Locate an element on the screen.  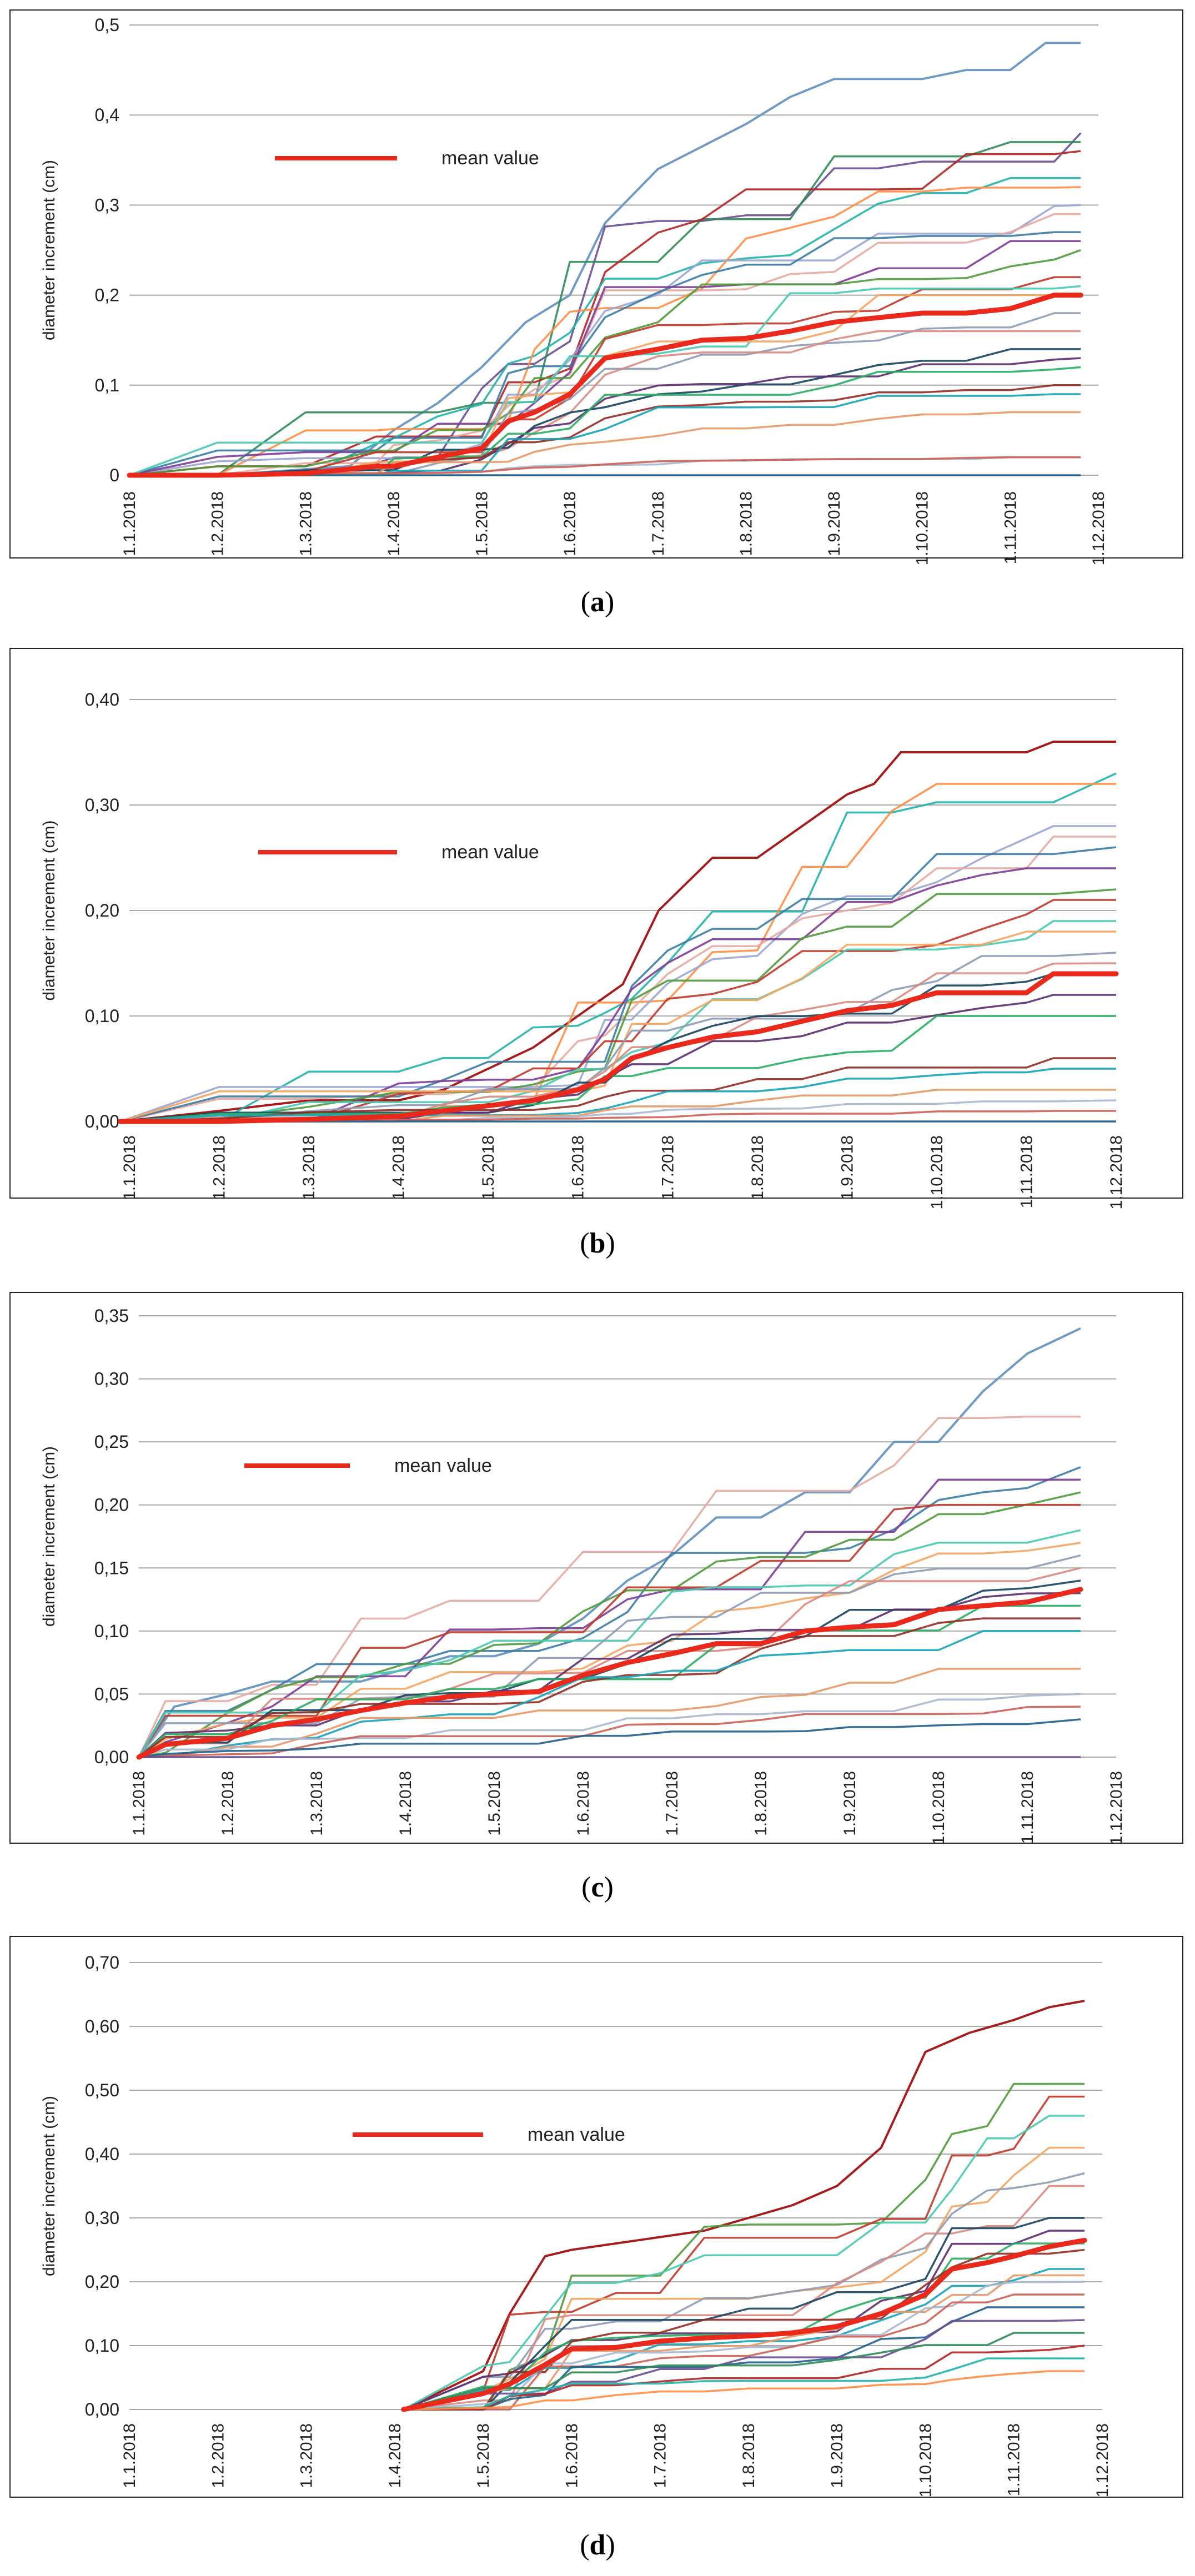
tree-series-group is located at coordinates (744, 2205).